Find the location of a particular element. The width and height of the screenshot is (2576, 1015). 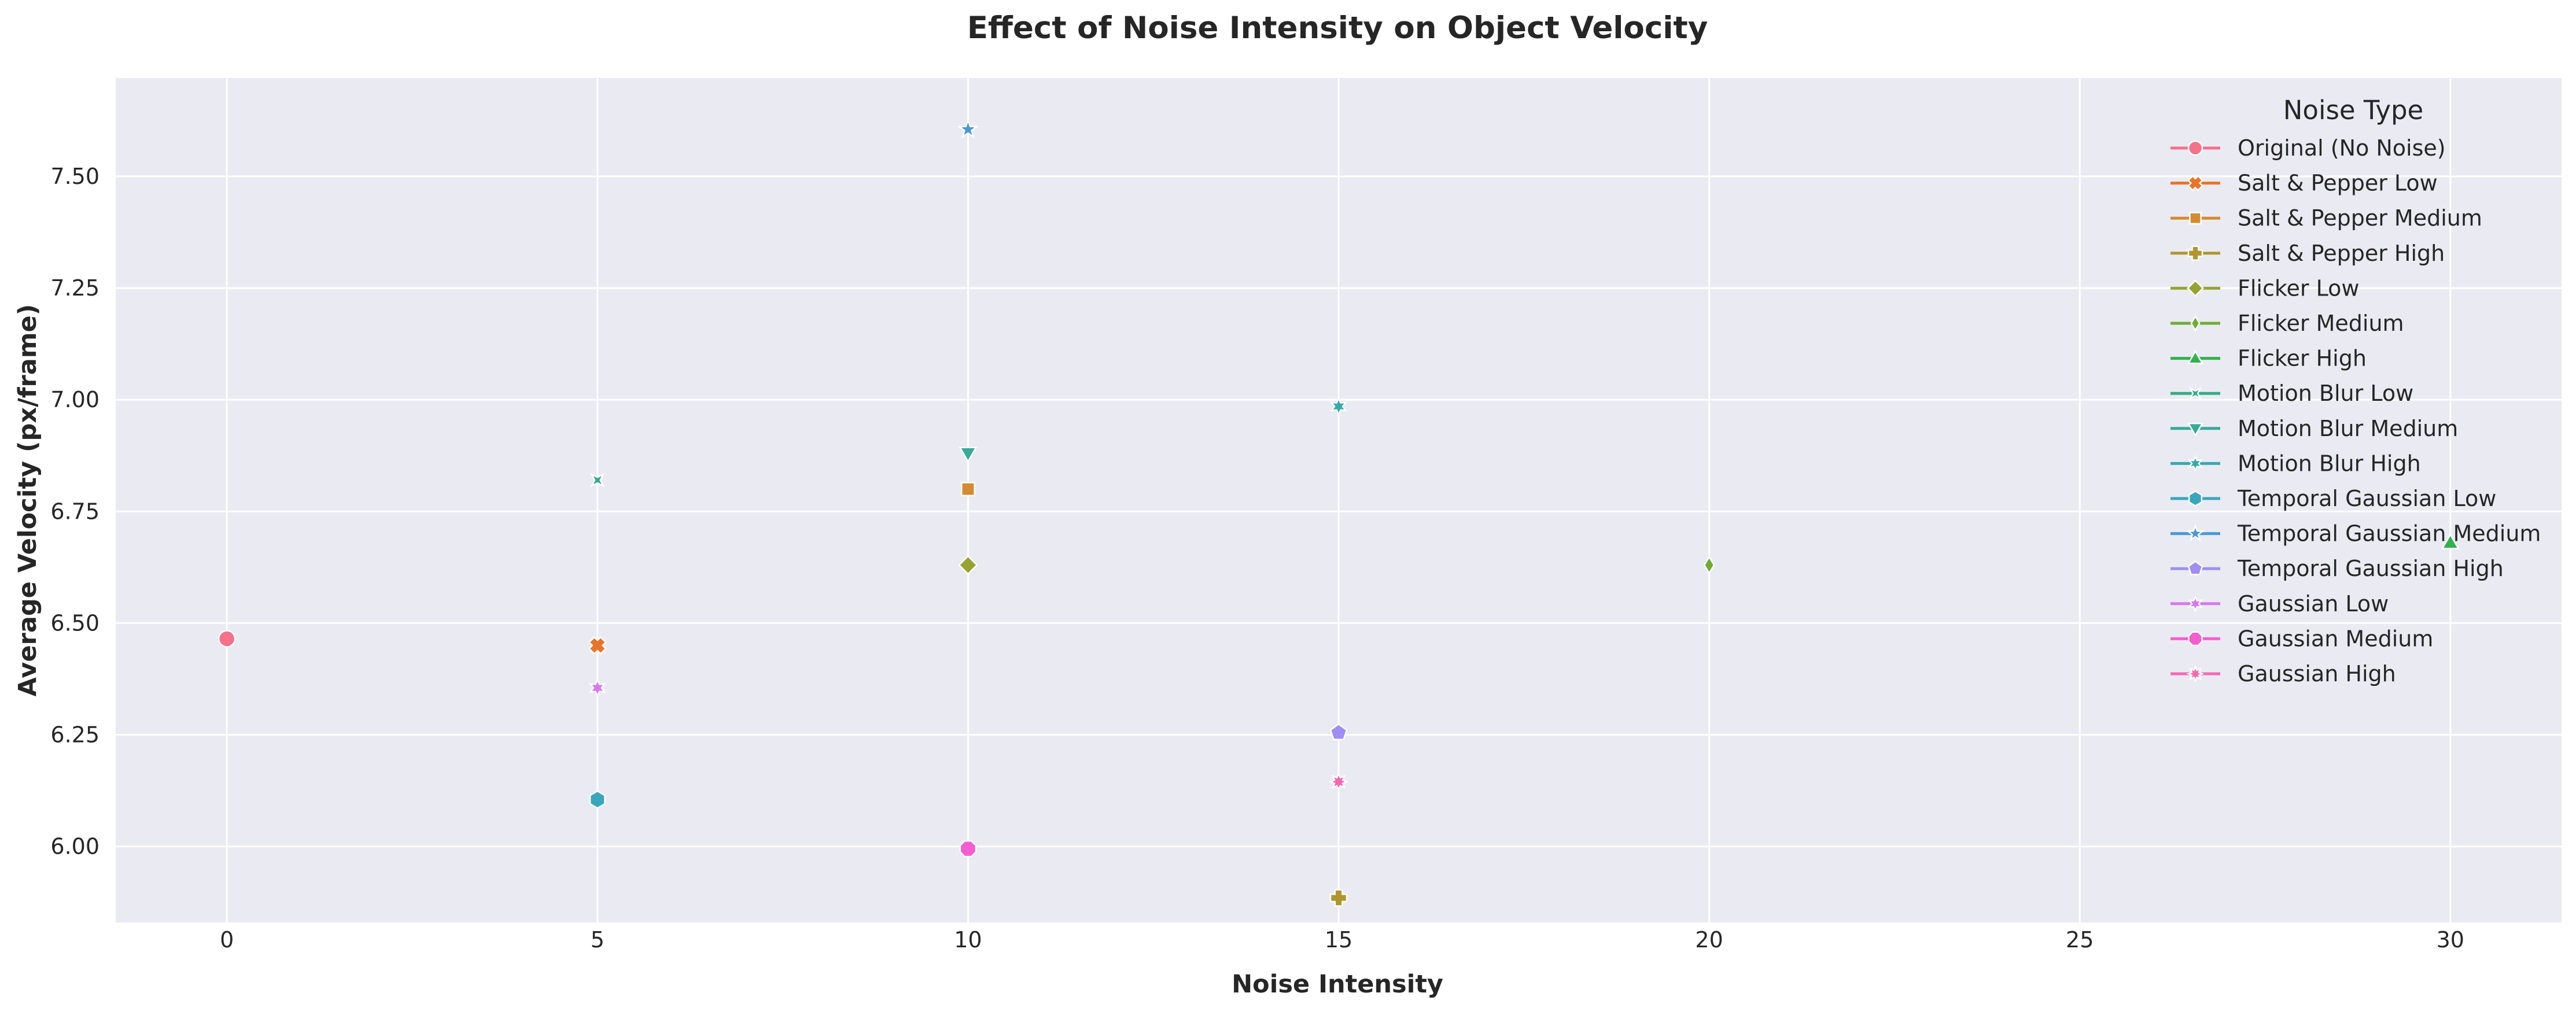

y-tick-label: 6.50 is located at coordinates (74, 623).